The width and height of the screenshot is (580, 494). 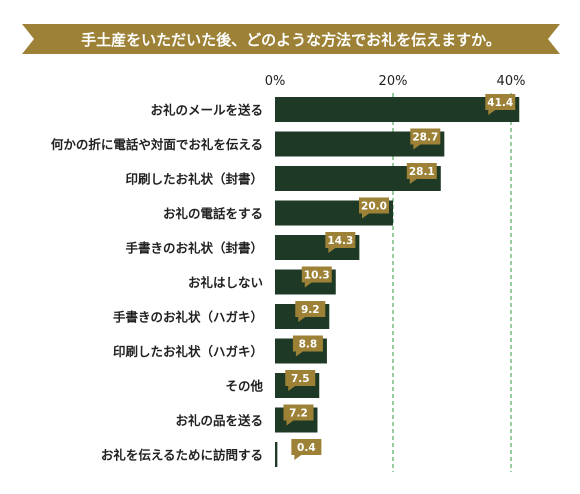 I want to click on category-label: お礼の品を送る, so click(x=219, y=420).